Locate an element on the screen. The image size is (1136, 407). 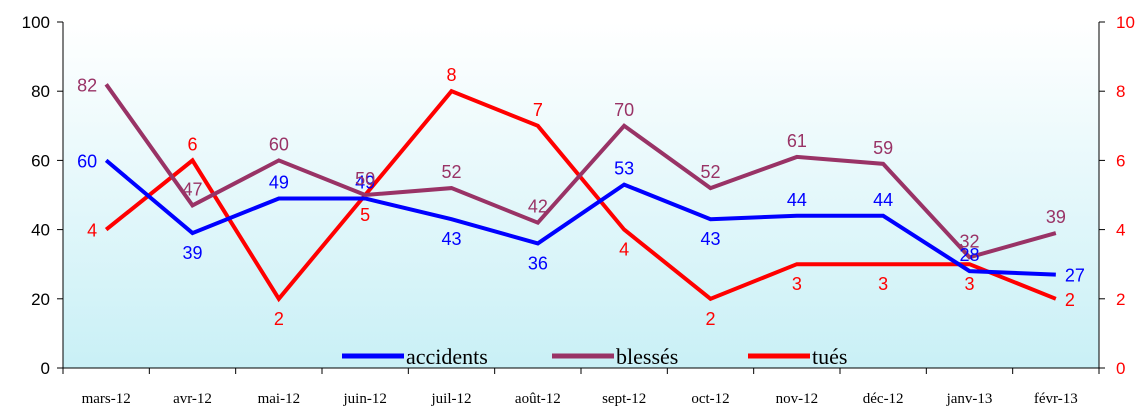
x-tick-label: oct-12 is located at coordinates (710, 399).